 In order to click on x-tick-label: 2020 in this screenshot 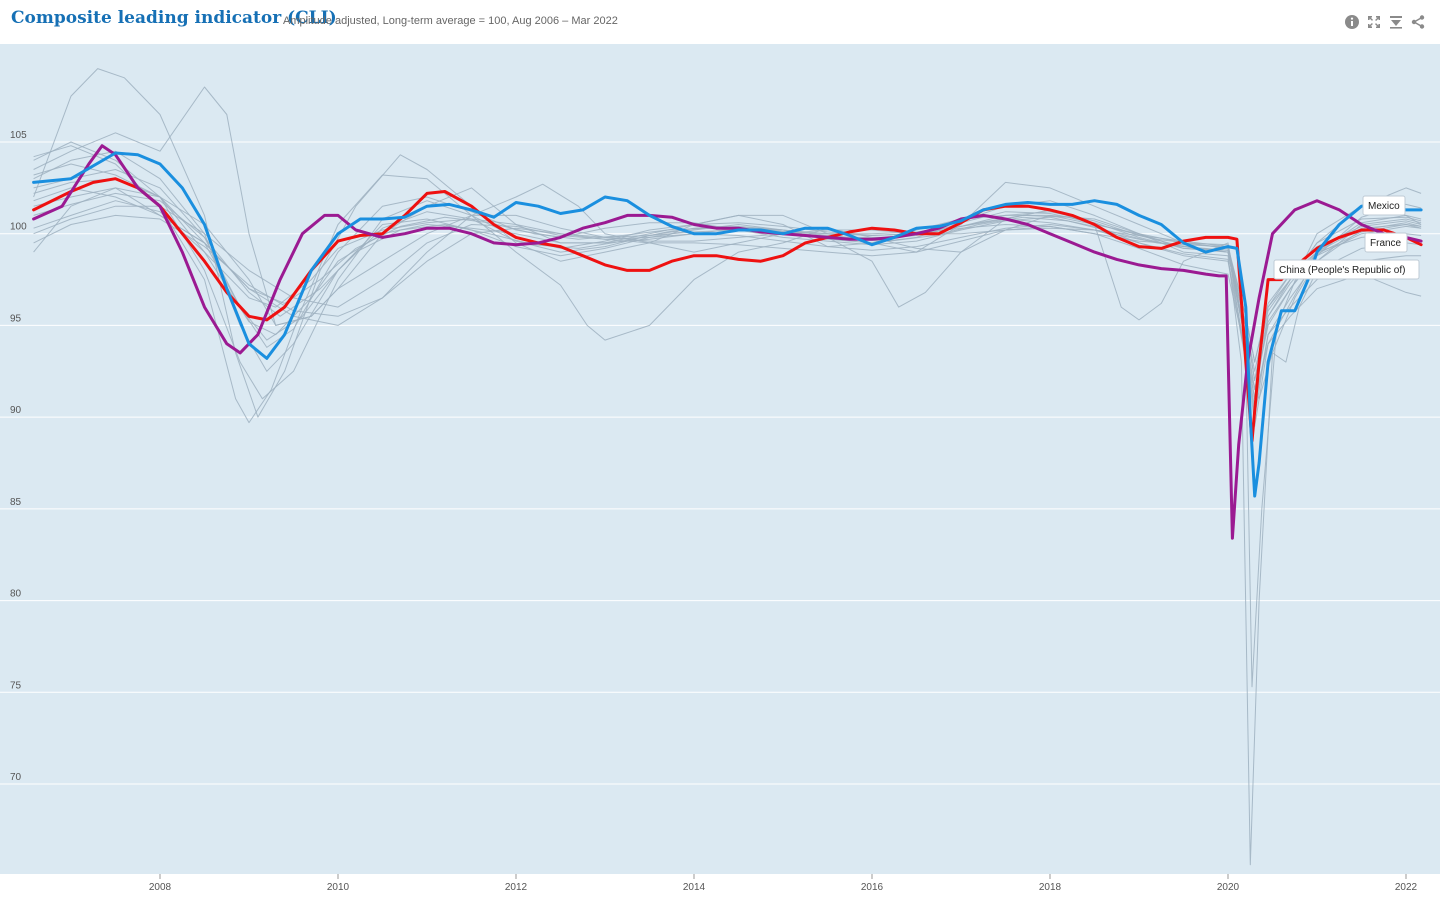, I will do `click(1228, 887)`.